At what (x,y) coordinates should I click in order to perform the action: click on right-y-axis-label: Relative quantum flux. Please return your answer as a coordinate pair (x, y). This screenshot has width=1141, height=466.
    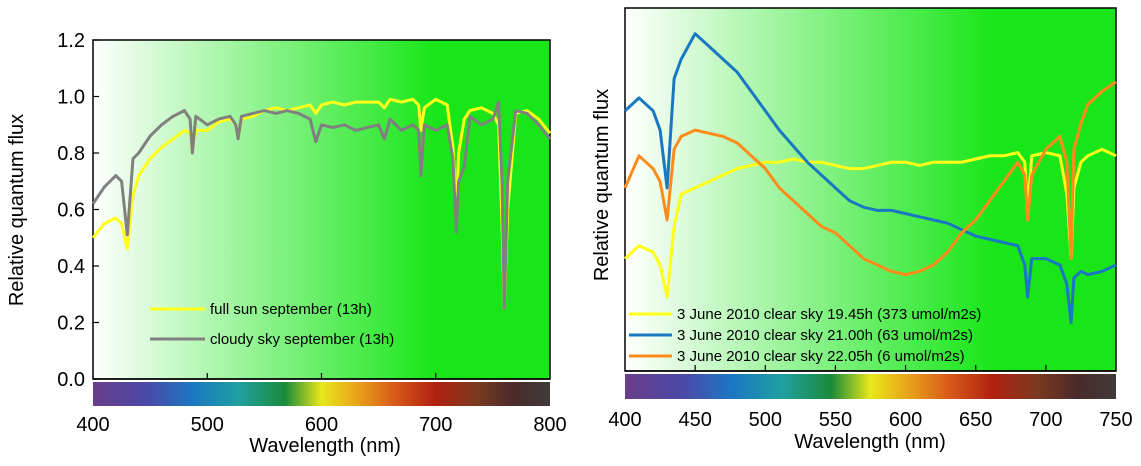
    Looking at the image, I should click on (602, 185).